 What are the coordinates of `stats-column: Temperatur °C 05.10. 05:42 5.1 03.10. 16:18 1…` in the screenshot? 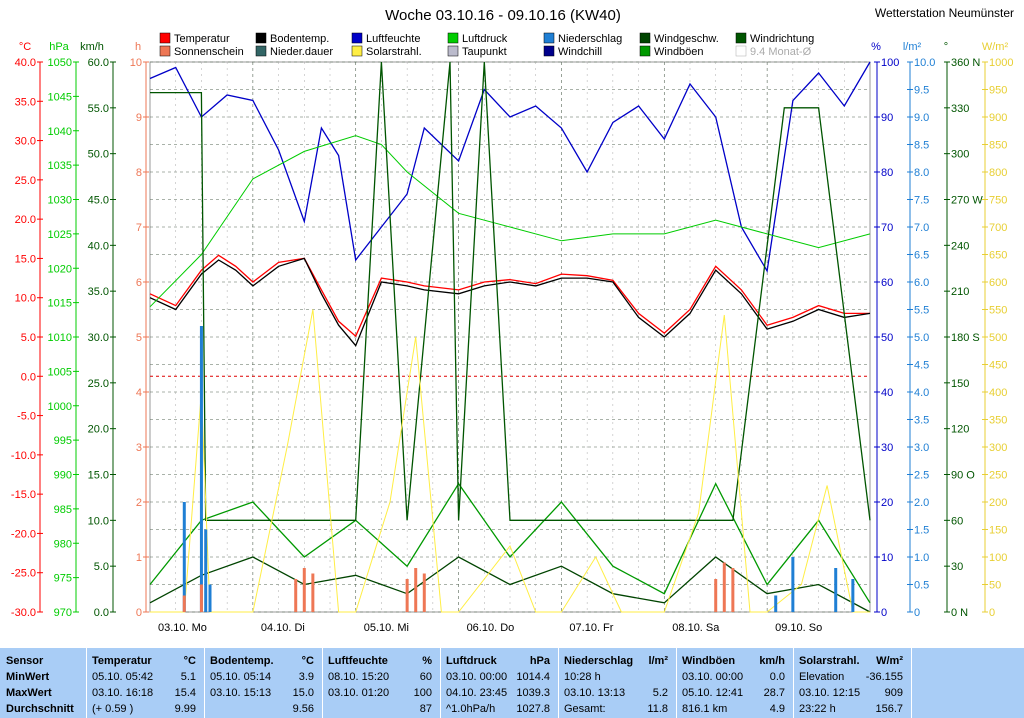 It's located at (145, 683).